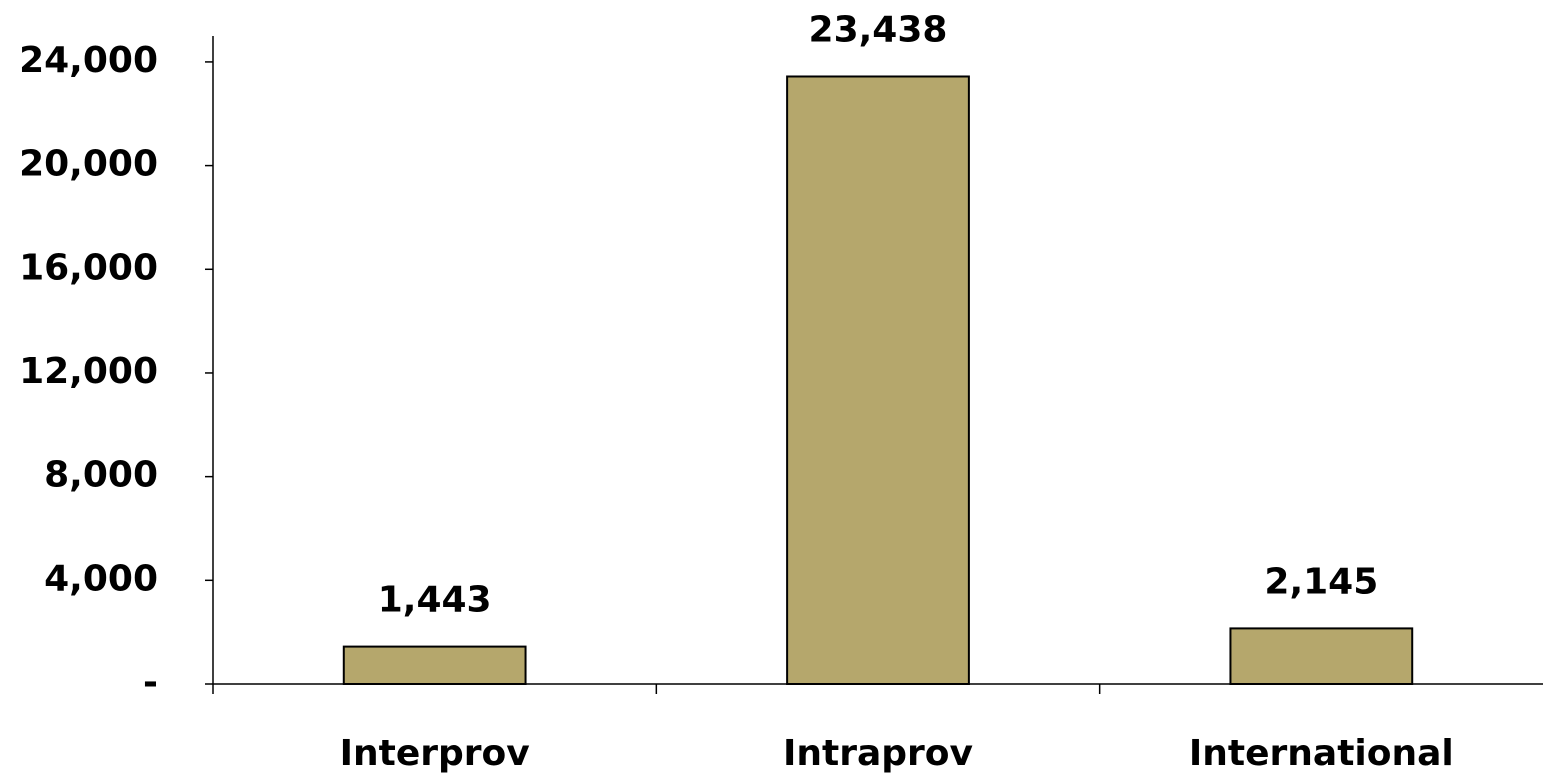  I want to click on value-label: 1,443, so click(435, 600).